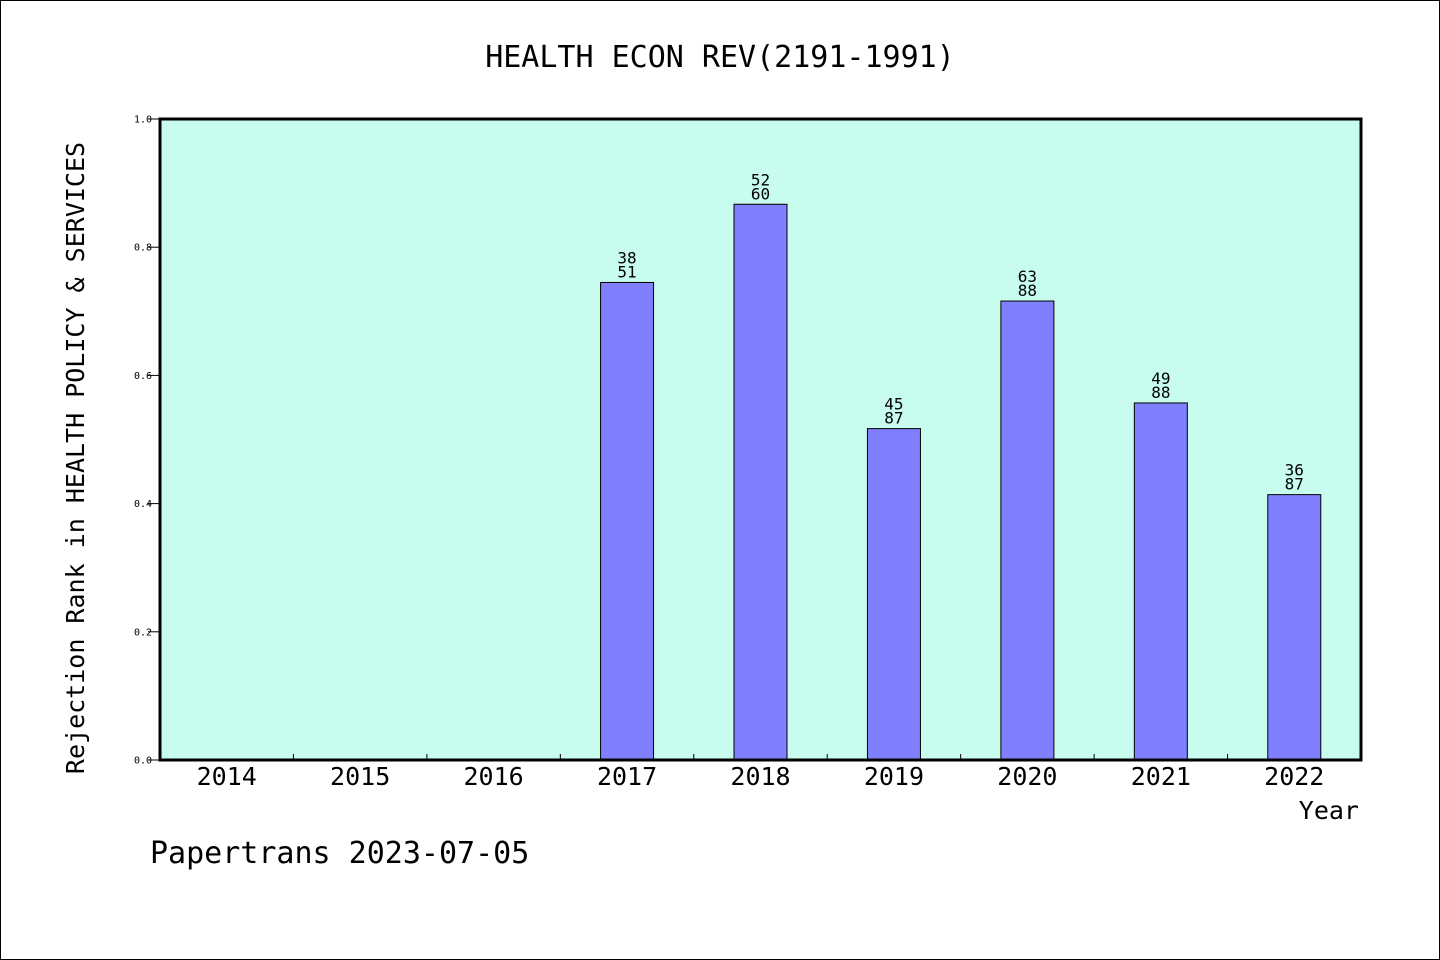 The height and width of the screenshot is (960, 1440). What do you see at coordinates (760, 193) in the screenshot?
I see `bar-total-label: 60` at bounding box center [760, 193].